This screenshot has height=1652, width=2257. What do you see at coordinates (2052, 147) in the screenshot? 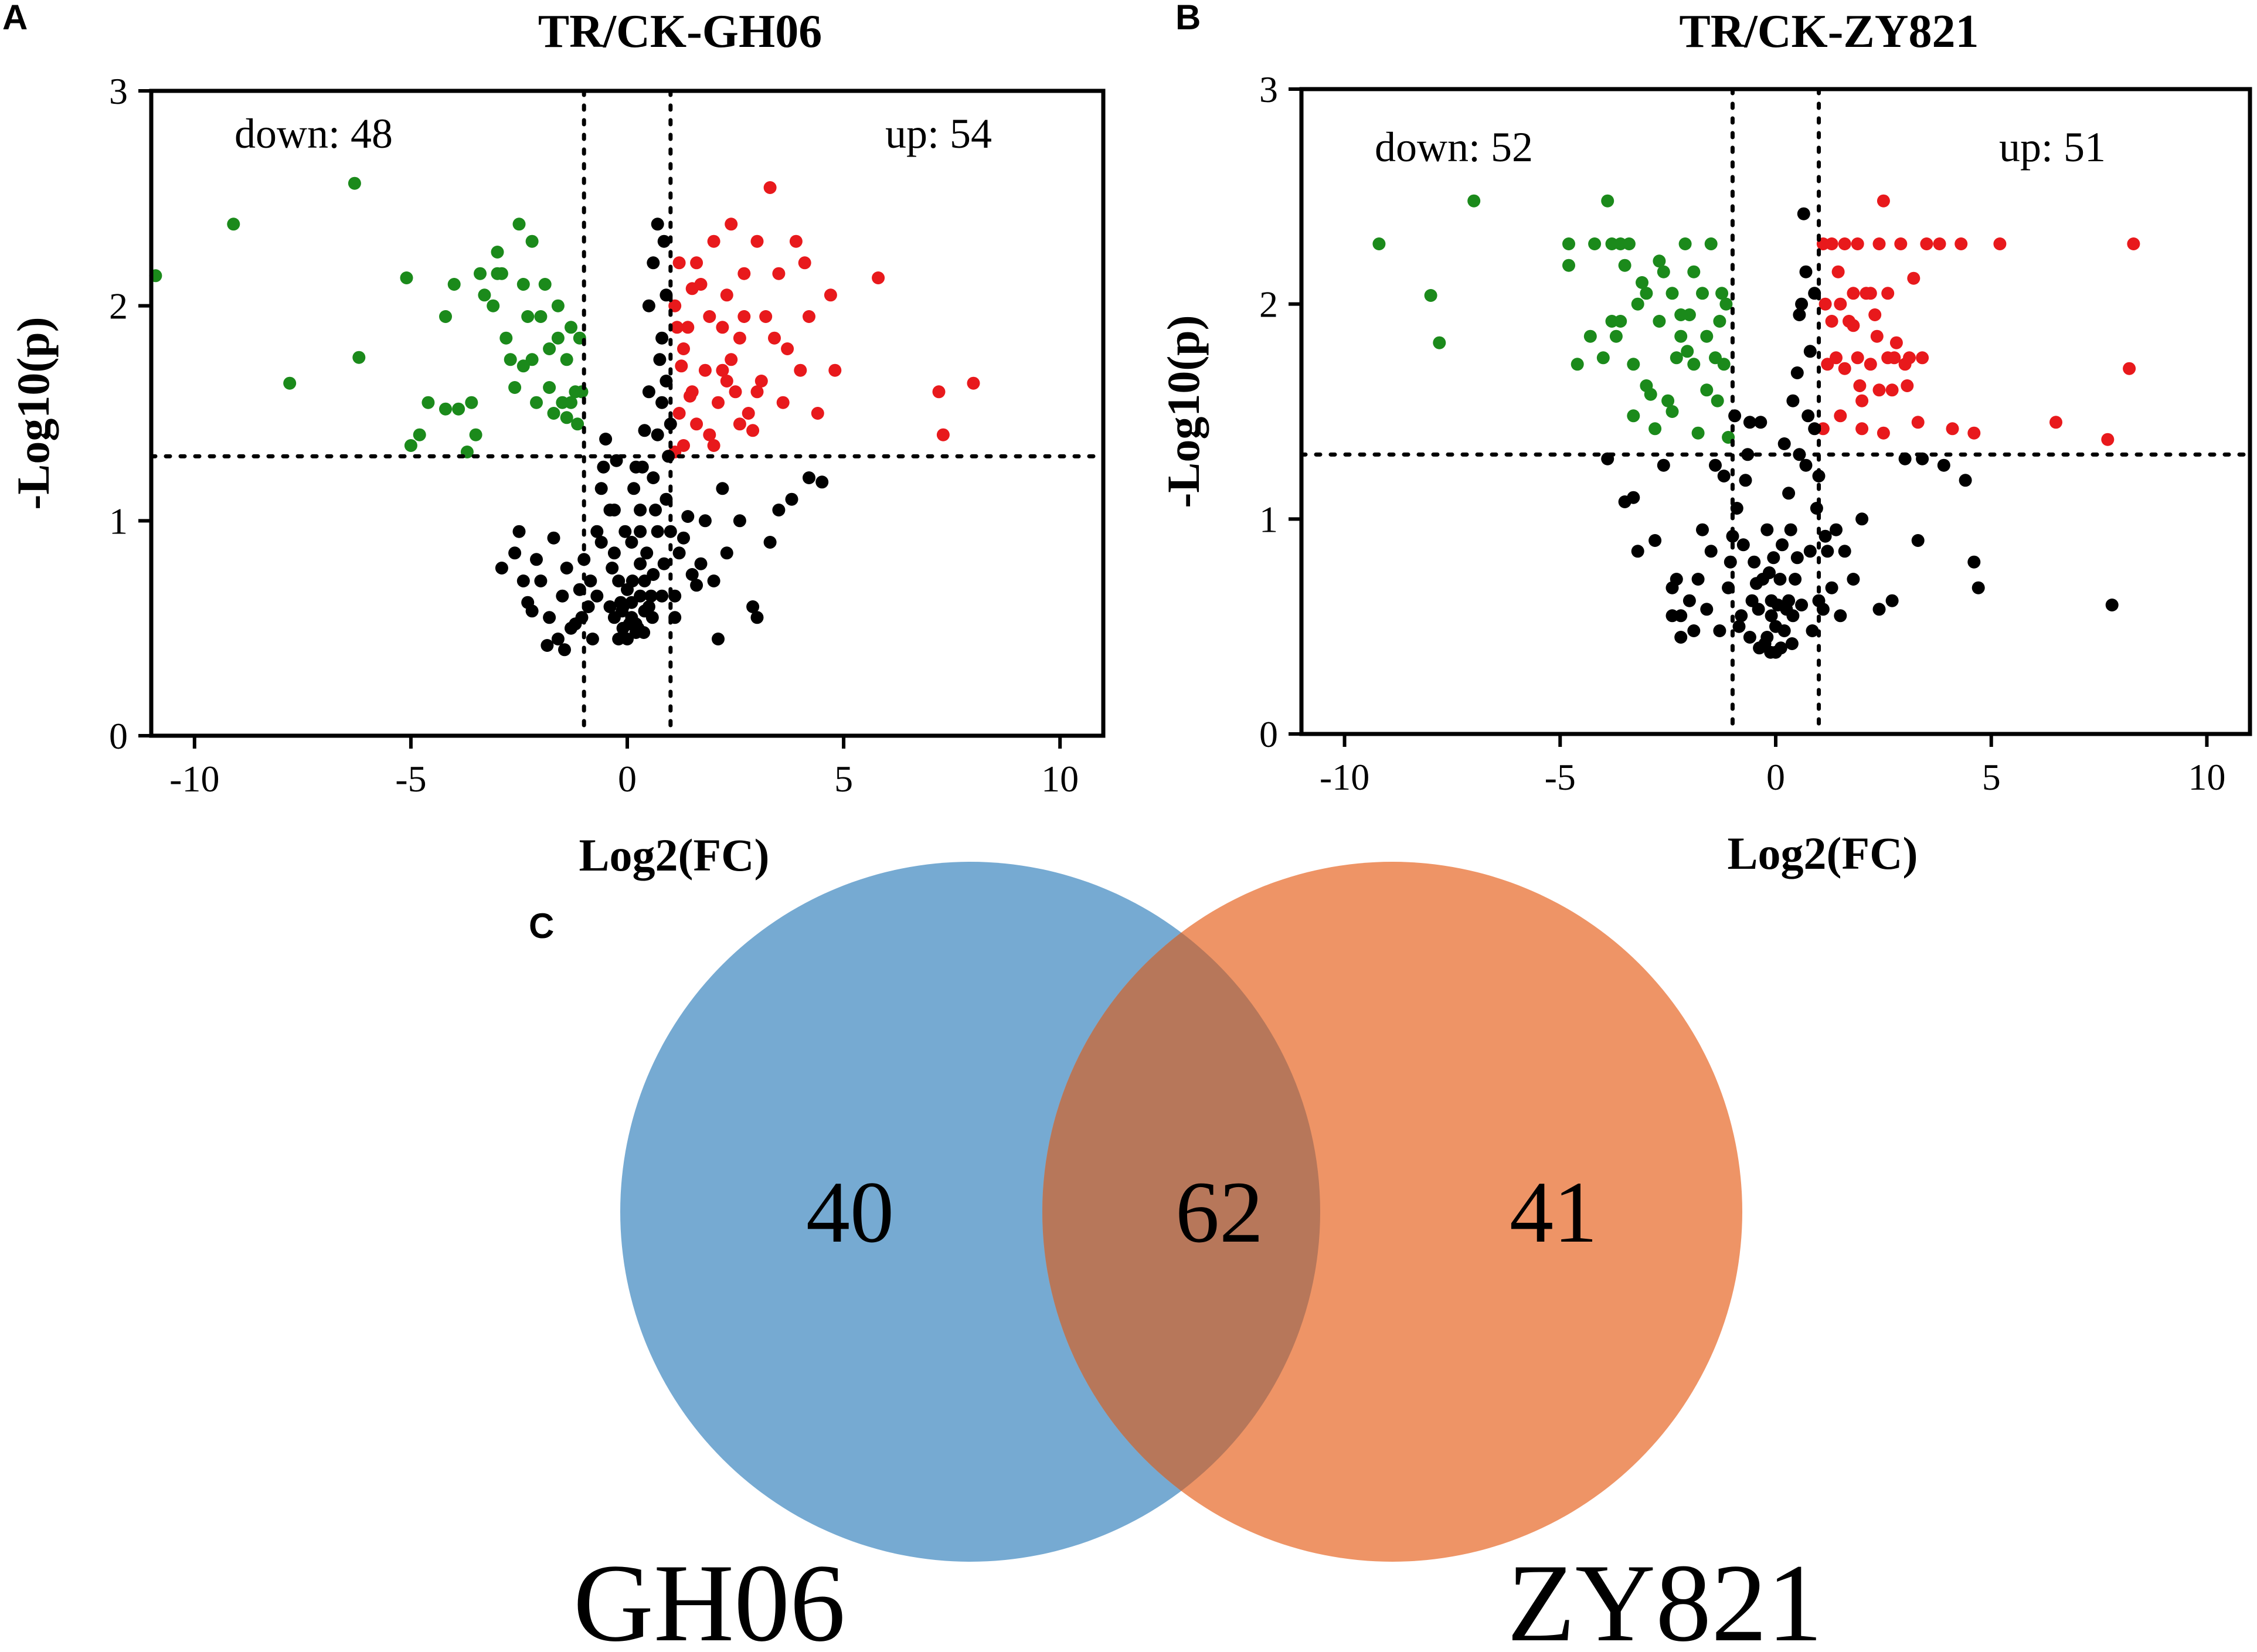
I see `plot-b-up-count: up: 51` at bounding box center [2052, 147].